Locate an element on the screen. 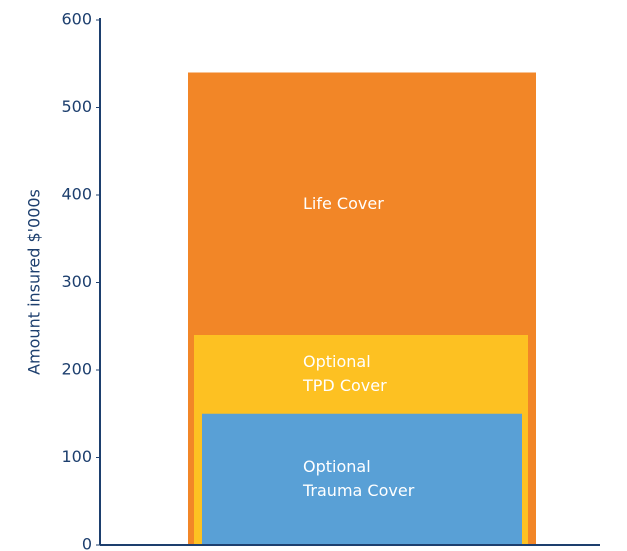 The image size is (627, 551). bar is located at coordinates (362, 479).